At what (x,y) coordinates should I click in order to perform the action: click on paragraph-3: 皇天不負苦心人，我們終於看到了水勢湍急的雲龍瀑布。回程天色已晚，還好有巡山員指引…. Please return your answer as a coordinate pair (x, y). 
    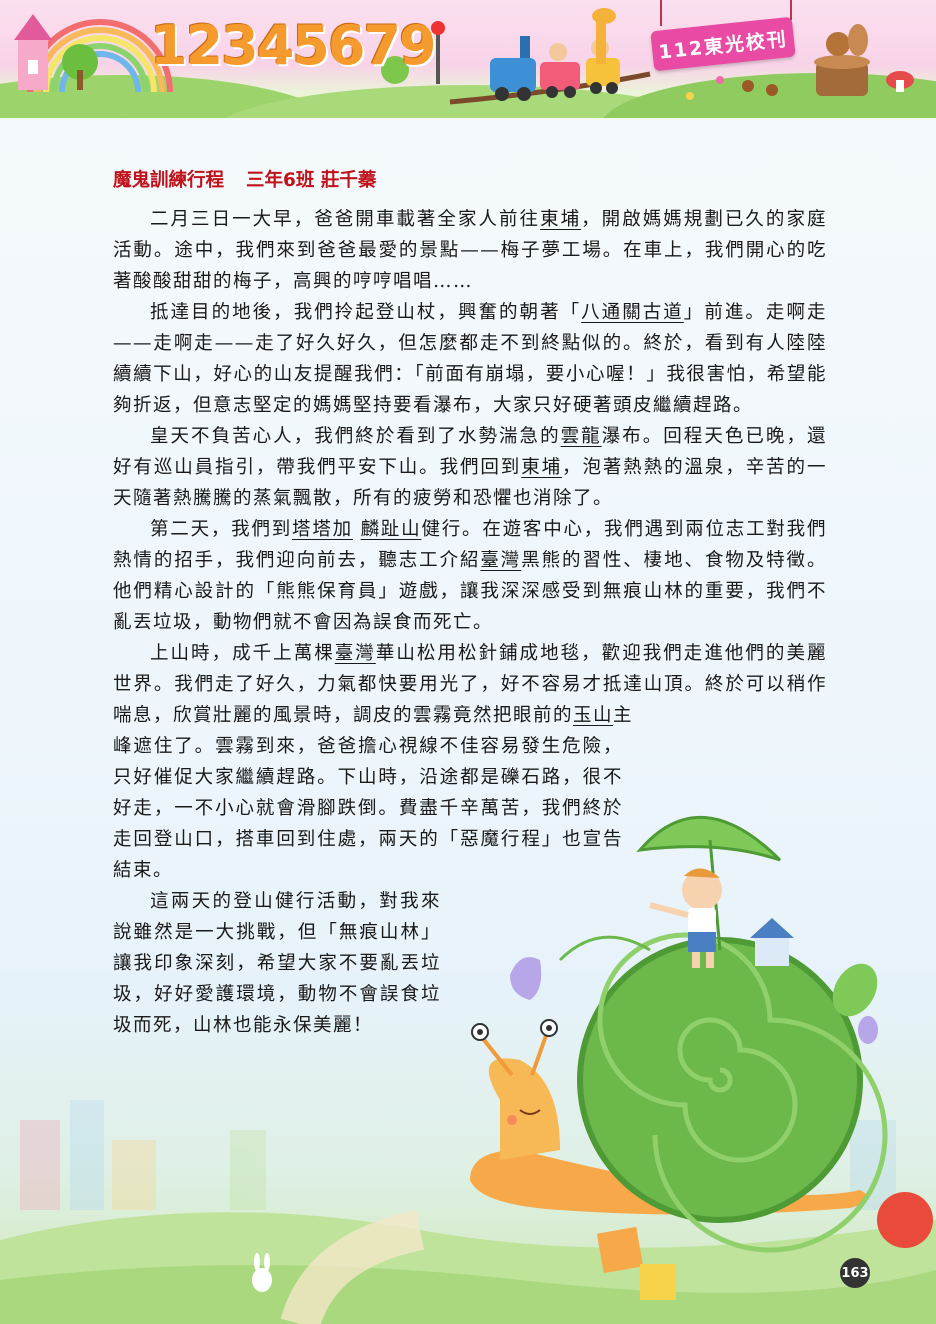
    Looking at the image, I should click on (470, 467).